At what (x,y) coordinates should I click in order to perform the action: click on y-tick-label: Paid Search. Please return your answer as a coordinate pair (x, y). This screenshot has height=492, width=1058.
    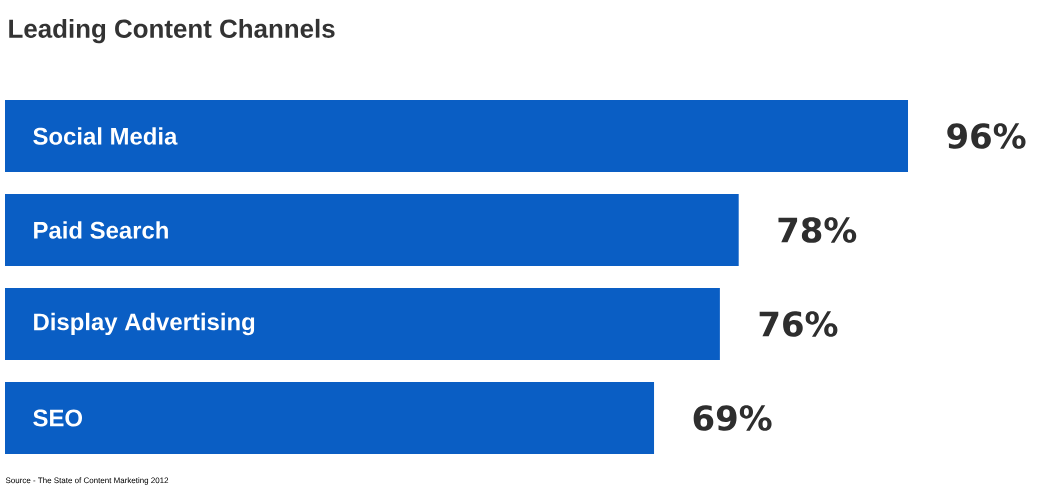
    Looking at the image, I should click on (101, 230).